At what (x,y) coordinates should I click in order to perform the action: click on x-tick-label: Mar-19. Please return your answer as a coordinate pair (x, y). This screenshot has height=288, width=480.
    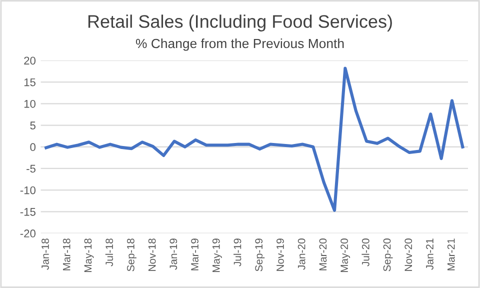
    Looking at the image, I should click on (194, 254).